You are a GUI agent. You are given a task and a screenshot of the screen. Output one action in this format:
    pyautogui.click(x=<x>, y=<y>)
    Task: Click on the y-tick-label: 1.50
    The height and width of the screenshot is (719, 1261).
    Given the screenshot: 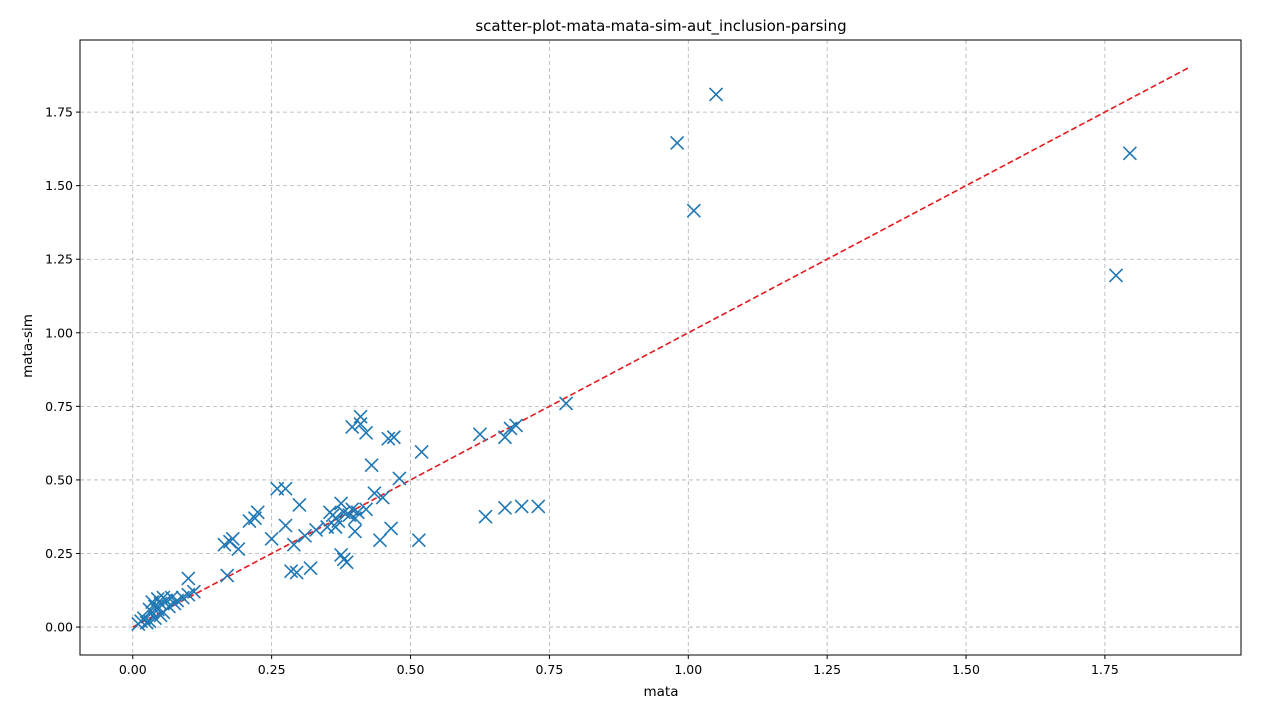 What is the action you would take?
    pyautogui.click(x=59, y=185)
    